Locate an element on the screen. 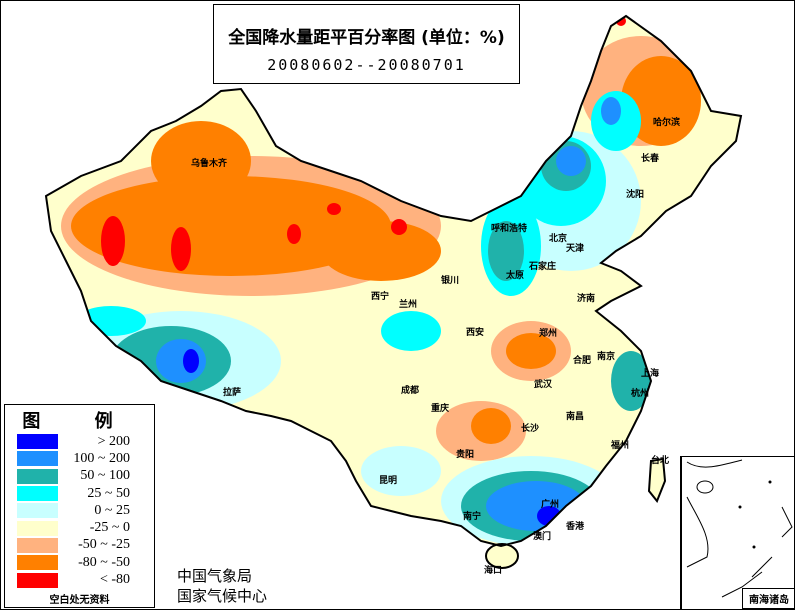 This screenshot has width=795, height=610. city-label: 杭州 is located at coordinates (640, 394).